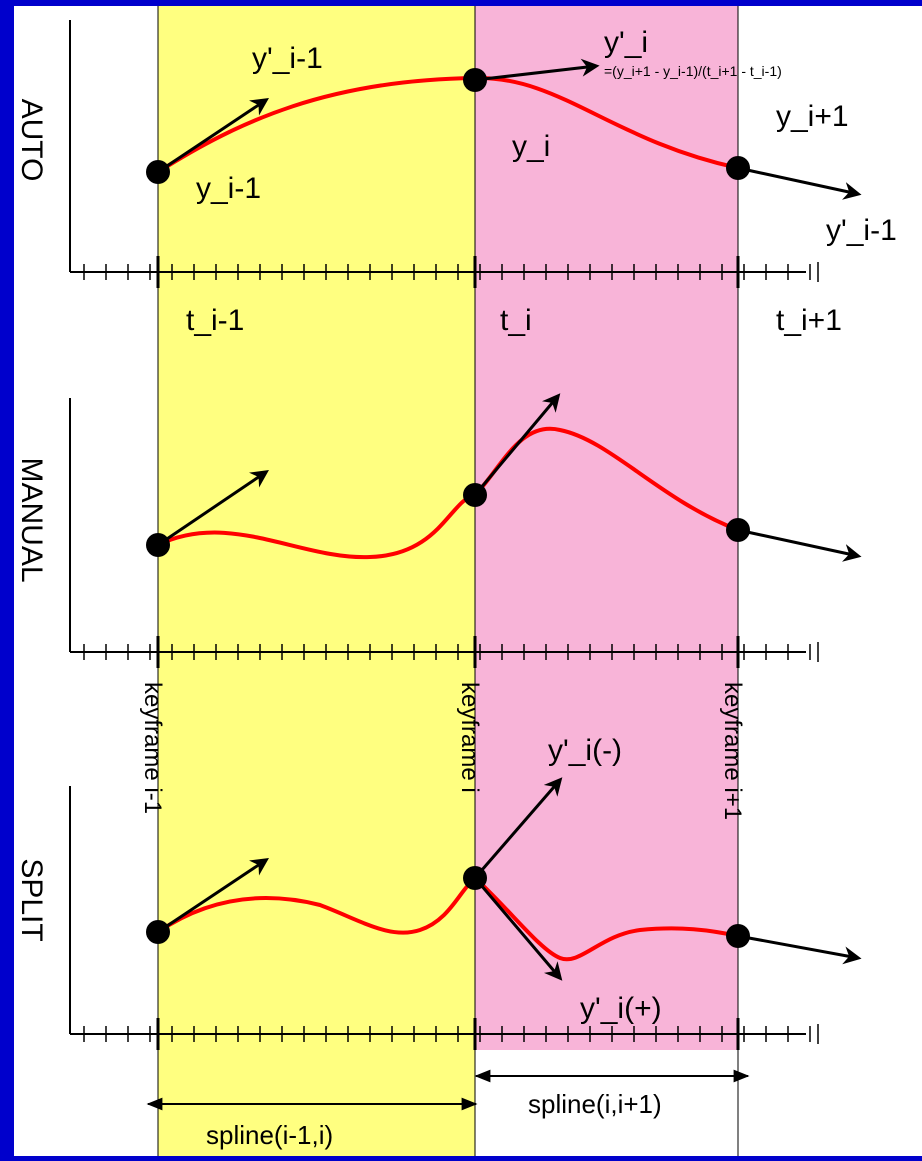 This screenshot has width=922, height=1161. Describe the element at coordinates (626, 42) in the screenshot. I see `label-slope-i: y'_i` at that location.